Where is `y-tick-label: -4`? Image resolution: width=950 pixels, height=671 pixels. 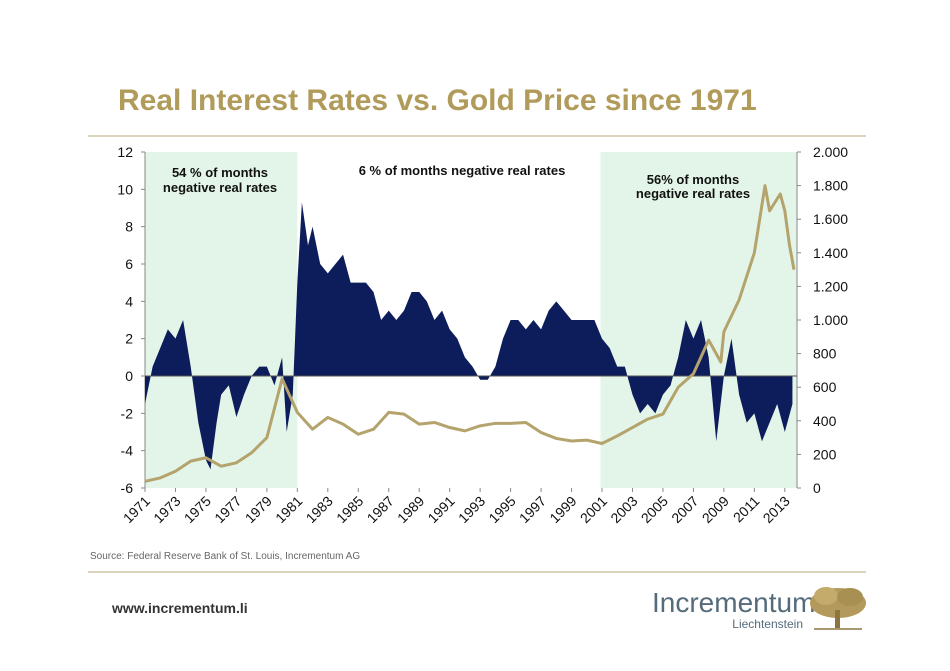
y-tick-label: -4 is located at coordinates (127, 451).